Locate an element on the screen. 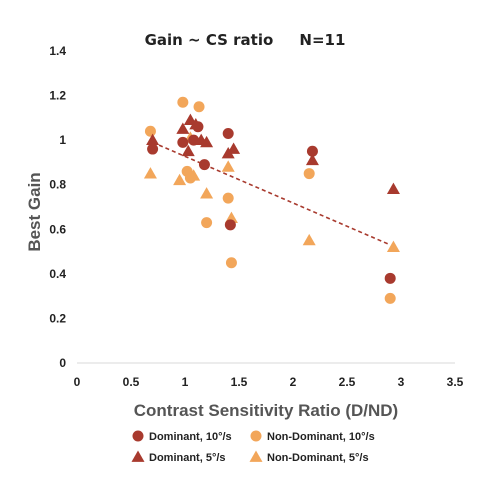  legend-label: Dominant, 5°/s is located at coordinates (187, 458).